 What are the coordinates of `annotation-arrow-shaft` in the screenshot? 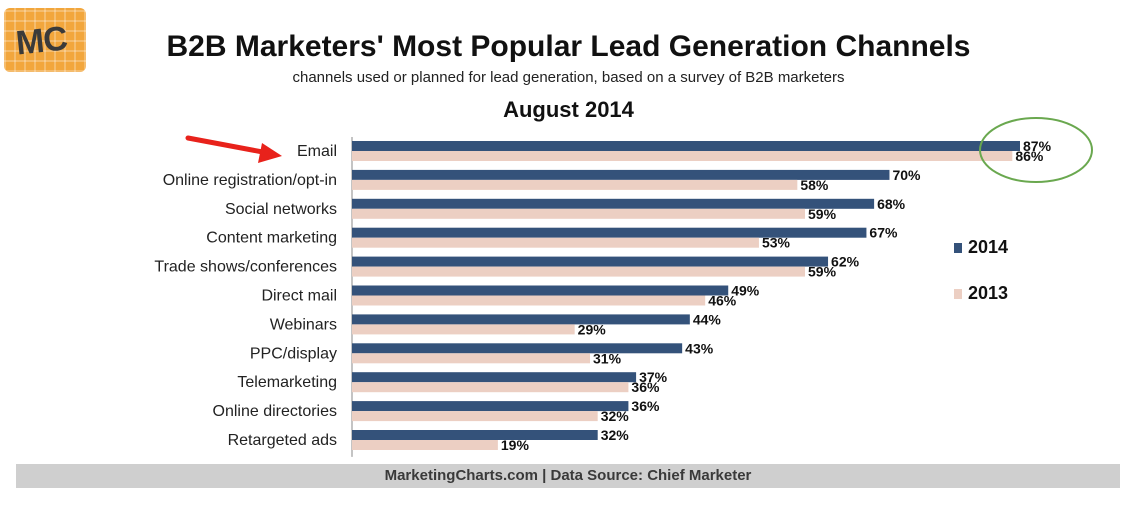 It's located at (228, 145).